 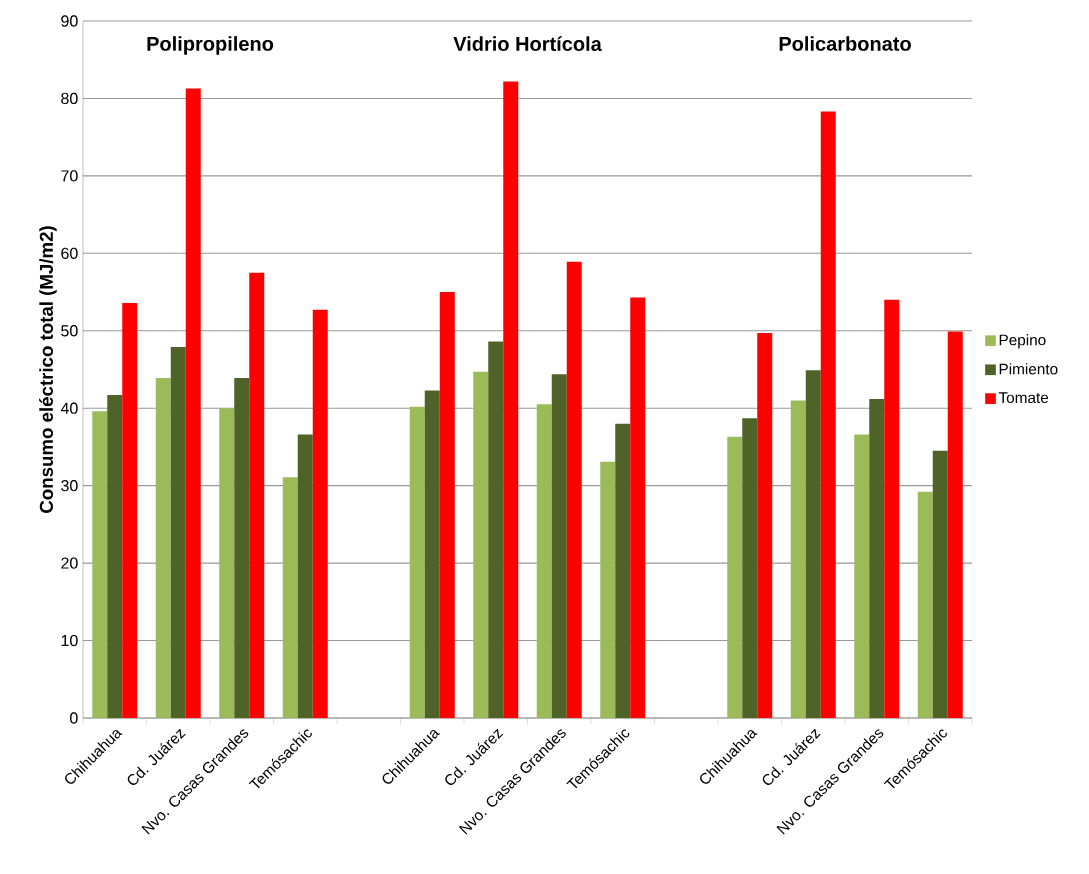 I want to click on y-tick-label: 70, so click(x=69, y=176).